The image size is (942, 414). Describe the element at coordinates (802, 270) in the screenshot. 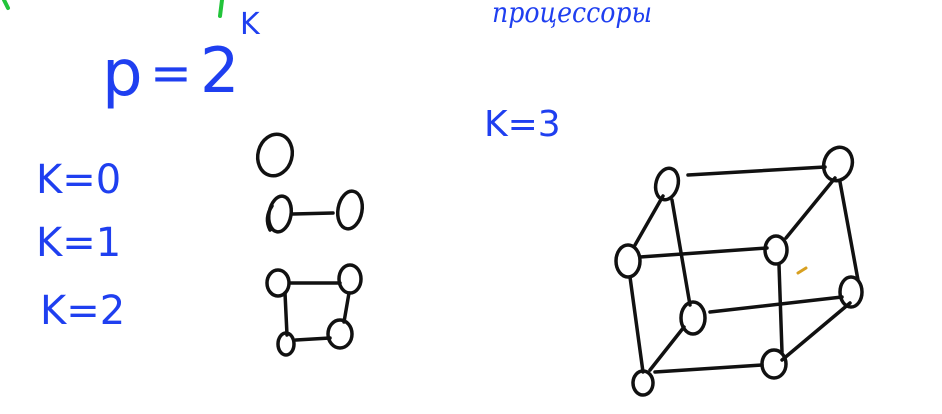

I see `stray-pen-mark` at that location.